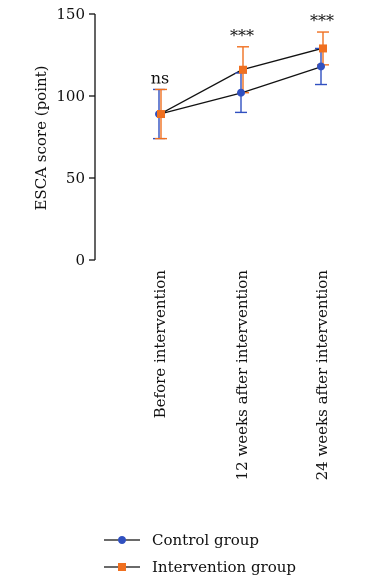  I want to click on legend-label-1: Intervention group, so click(224, 567).